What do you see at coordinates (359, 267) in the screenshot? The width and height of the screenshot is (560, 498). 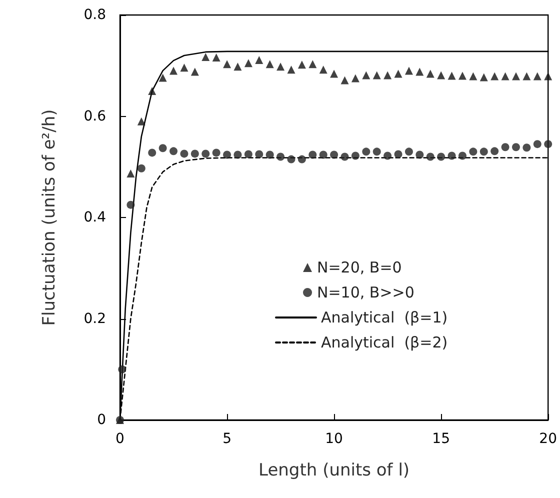 I see `legend-label: N=20, B=0` at bounding box center [359, 267].